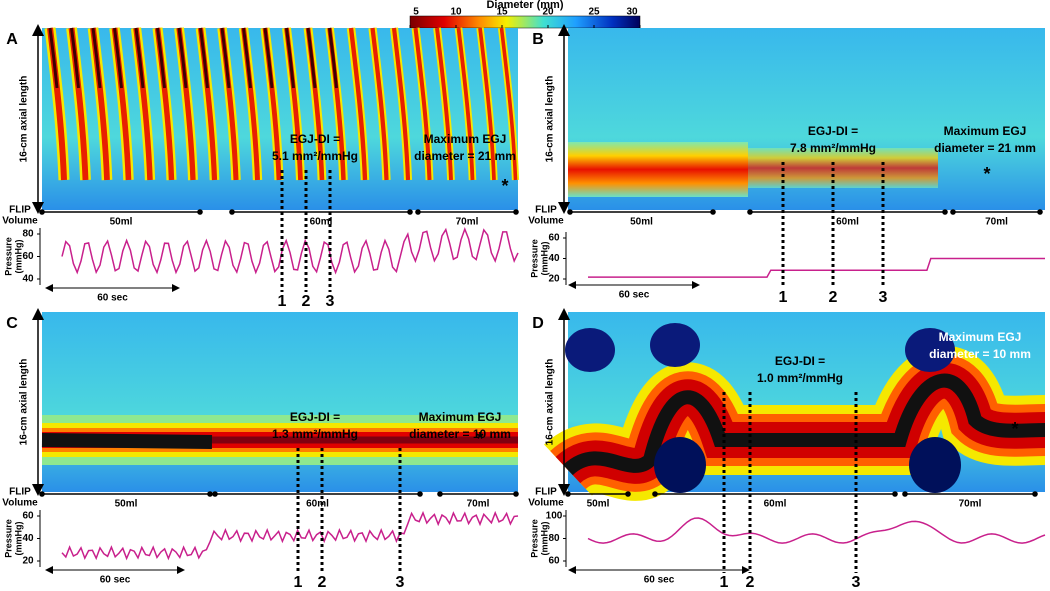 This screenshot has height=591, width=1050. Describe the element at coordinates (538, 39) in the screenshot. I see `panel-label: B` at that location.